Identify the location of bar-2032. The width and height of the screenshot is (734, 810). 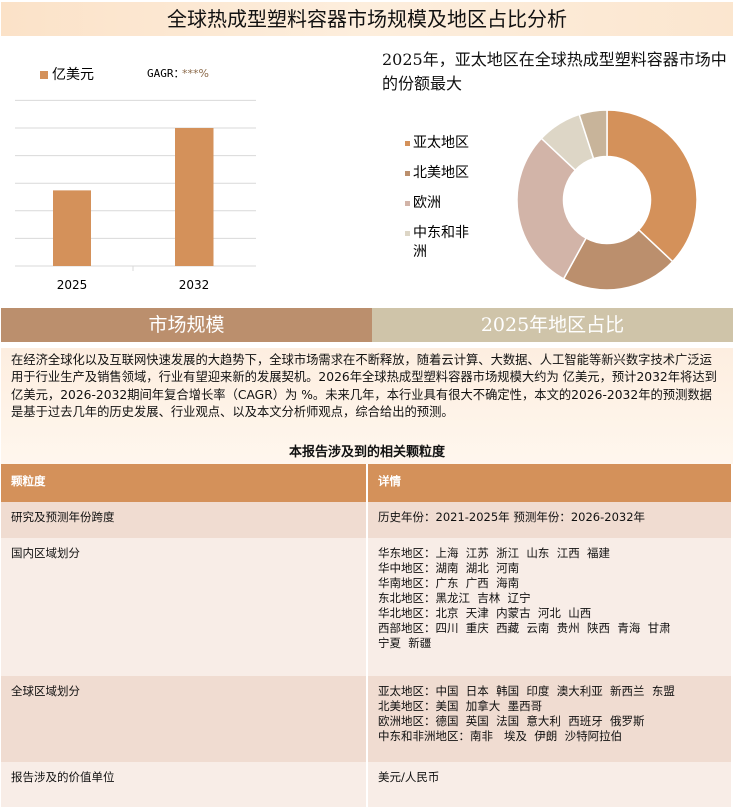
(194, 197).